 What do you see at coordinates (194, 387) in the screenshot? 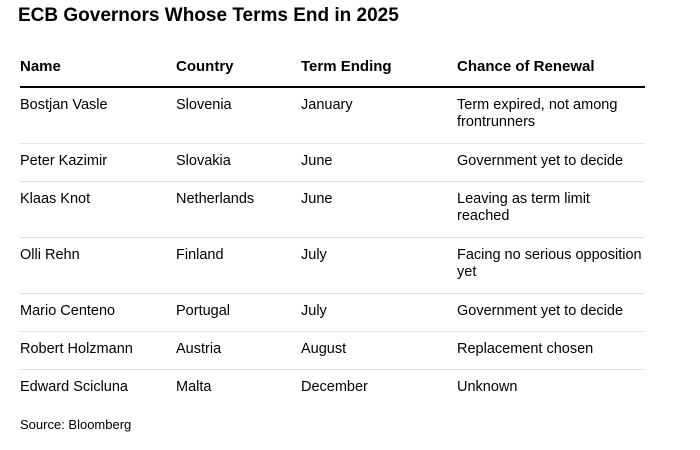
I see `cell-country: Malta` at bounding box center [194, 387].